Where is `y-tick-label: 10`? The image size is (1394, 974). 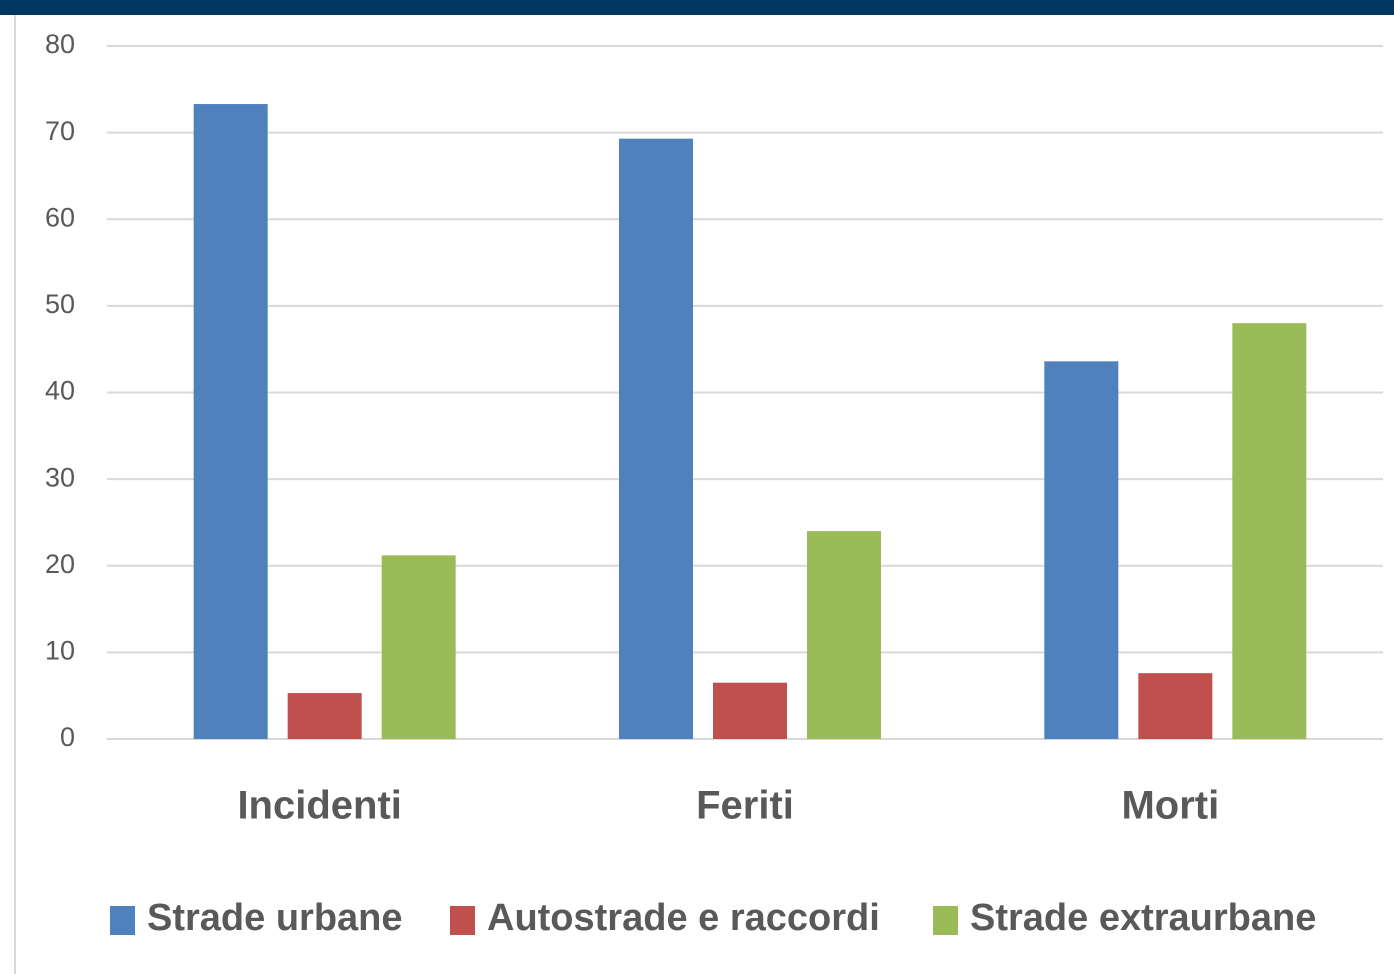 y-tick-label: 10 is located at coordinates (60, 651).